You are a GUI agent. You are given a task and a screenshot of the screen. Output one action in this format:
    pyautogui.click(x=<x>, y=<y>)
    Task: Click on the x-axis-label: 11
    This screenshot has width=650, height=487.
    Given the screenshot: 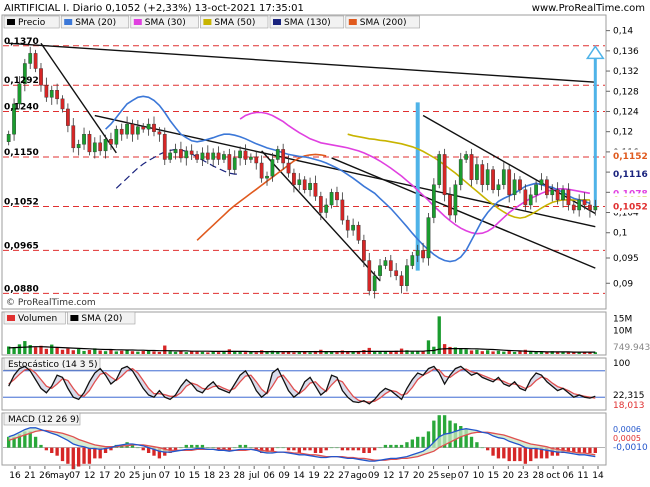 What is the action you would take?
    pyautogui.click(x=582, y=476)
    